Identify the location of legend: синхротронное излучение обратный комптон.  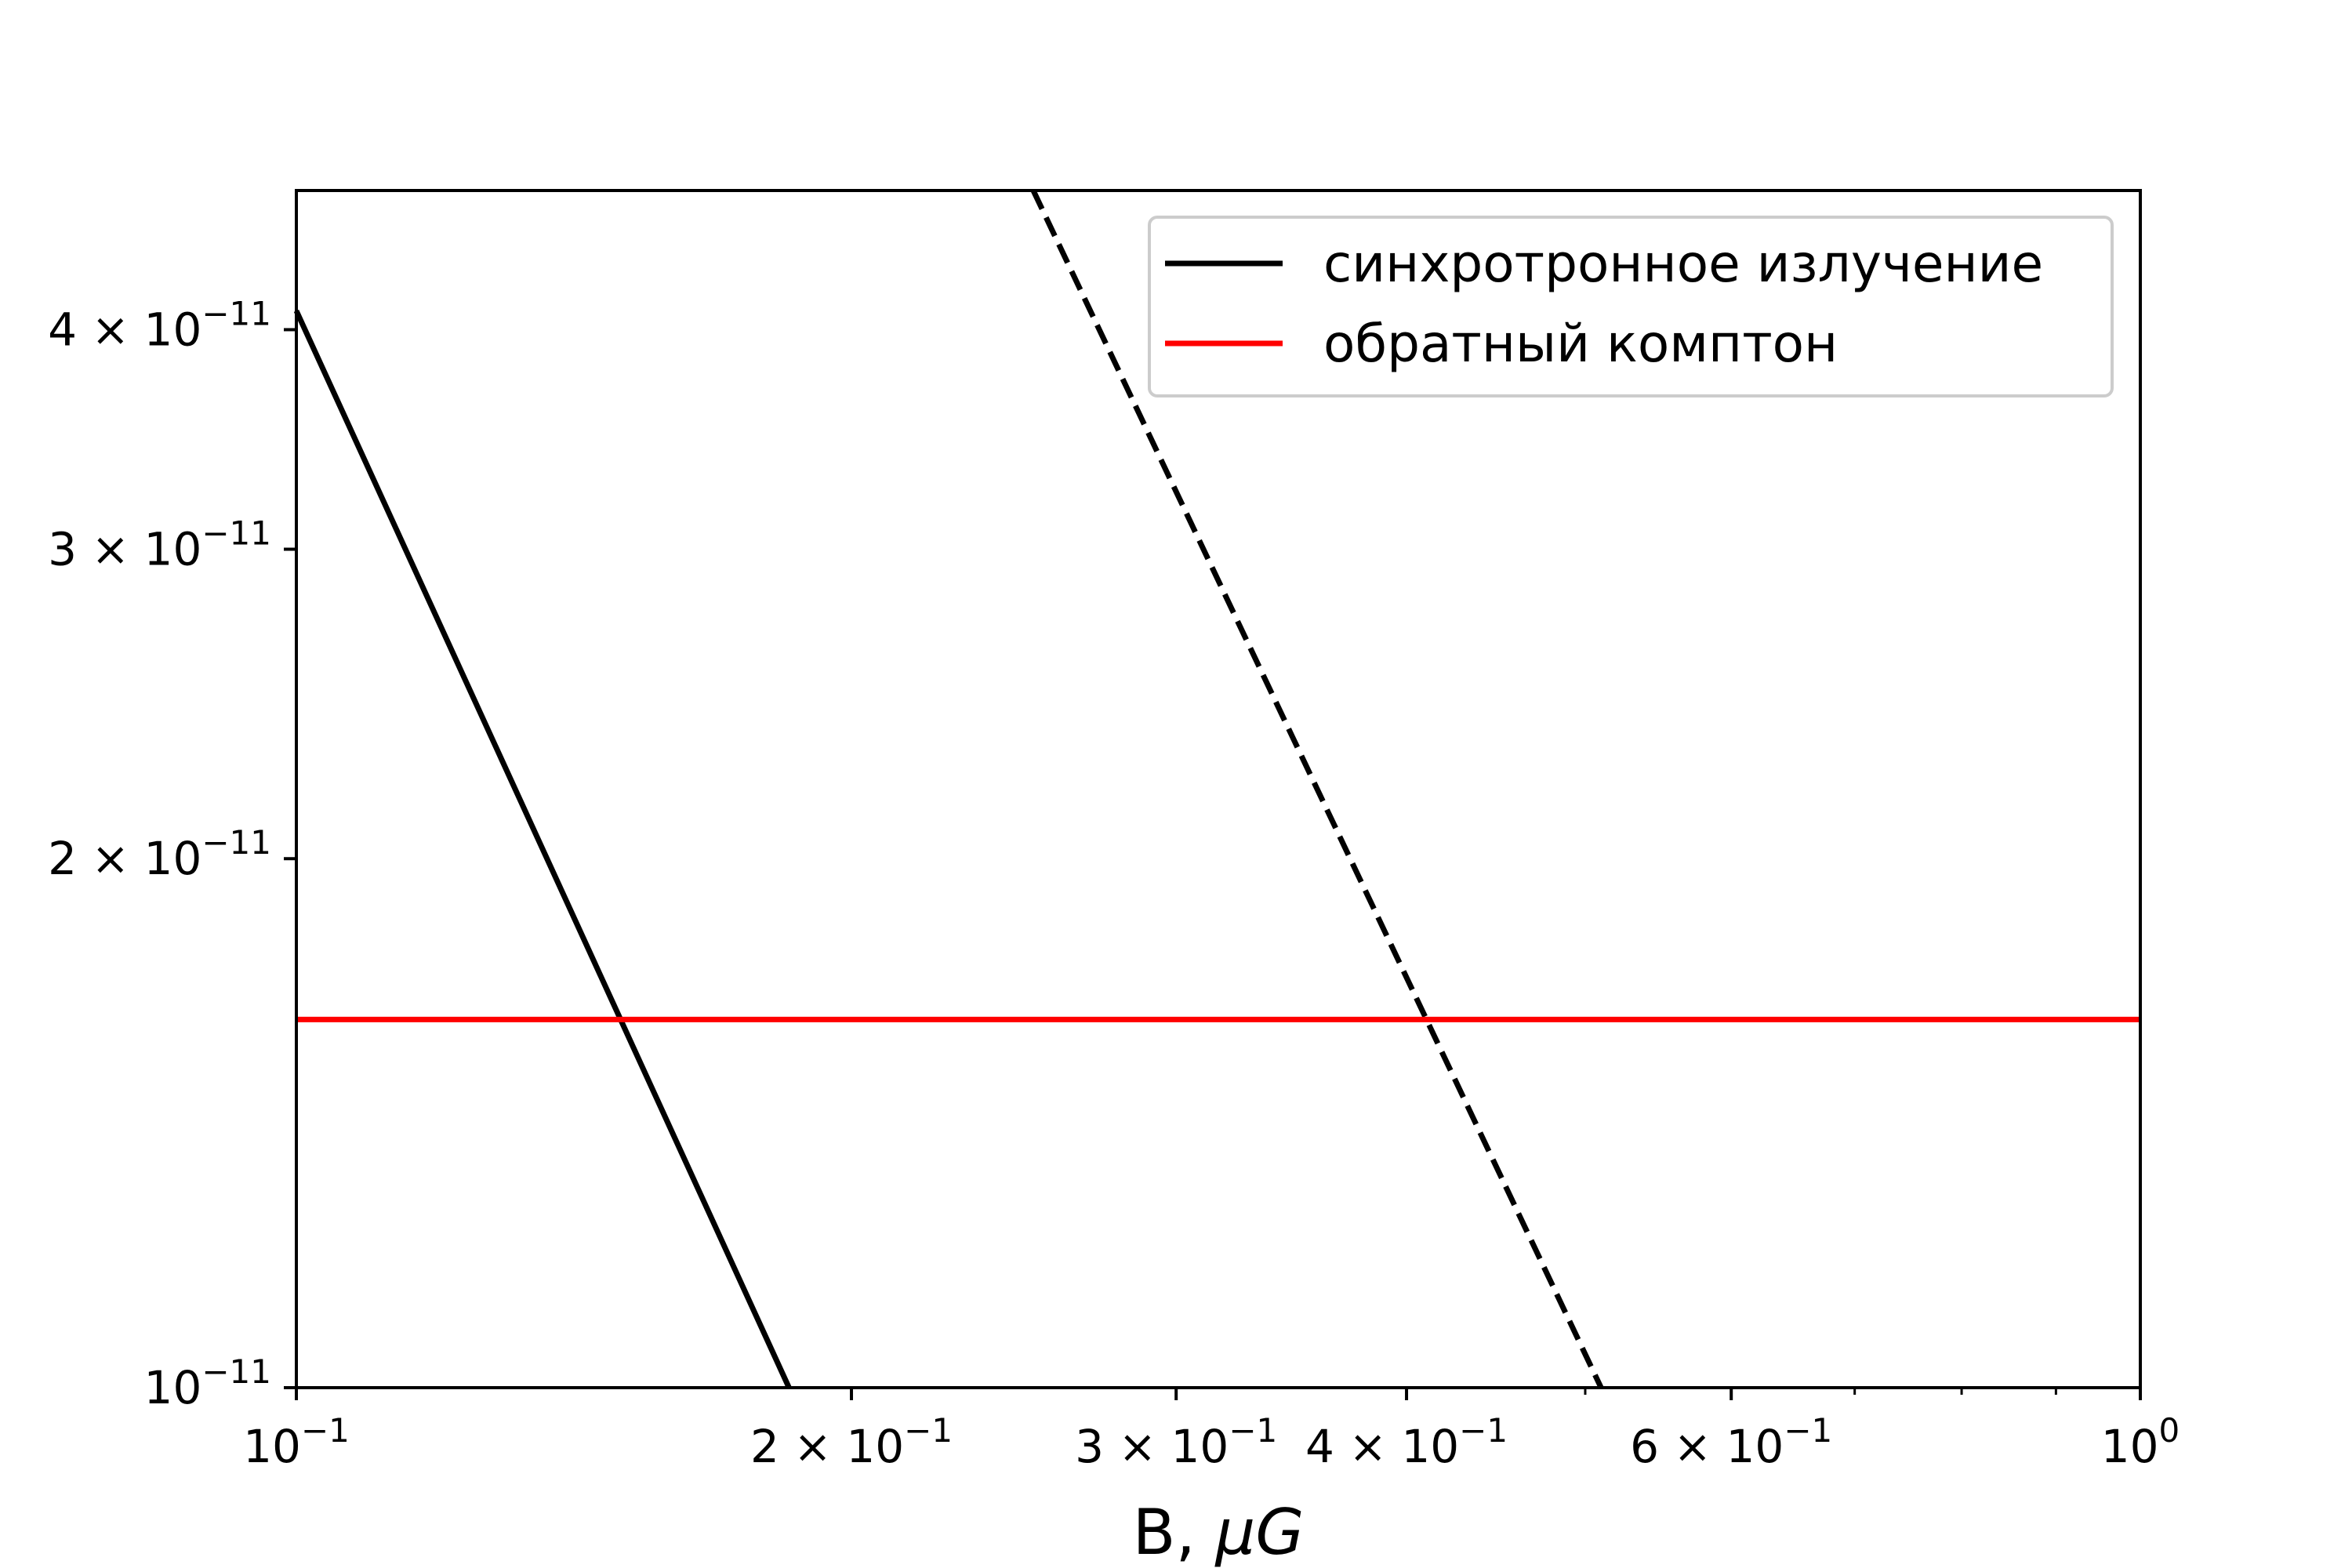
(1631, 306).